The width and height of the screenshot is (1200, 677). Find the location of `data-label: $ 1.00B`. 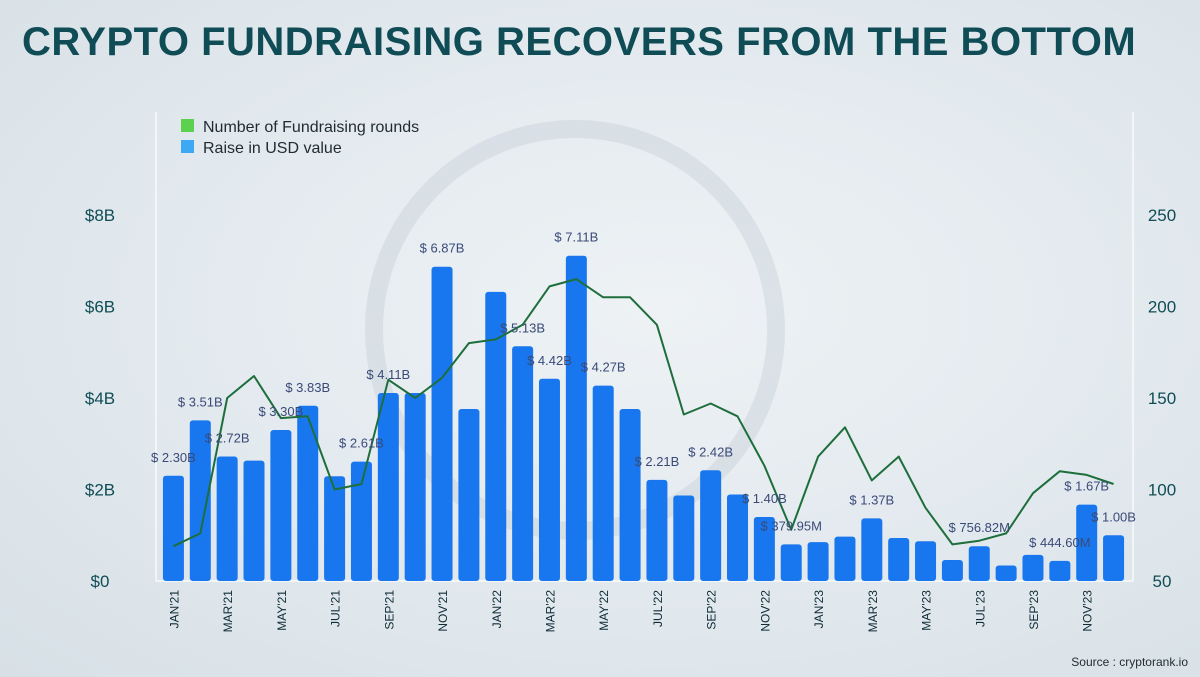

data-label: $ 1.00B is located at coordinates (1113, 516).